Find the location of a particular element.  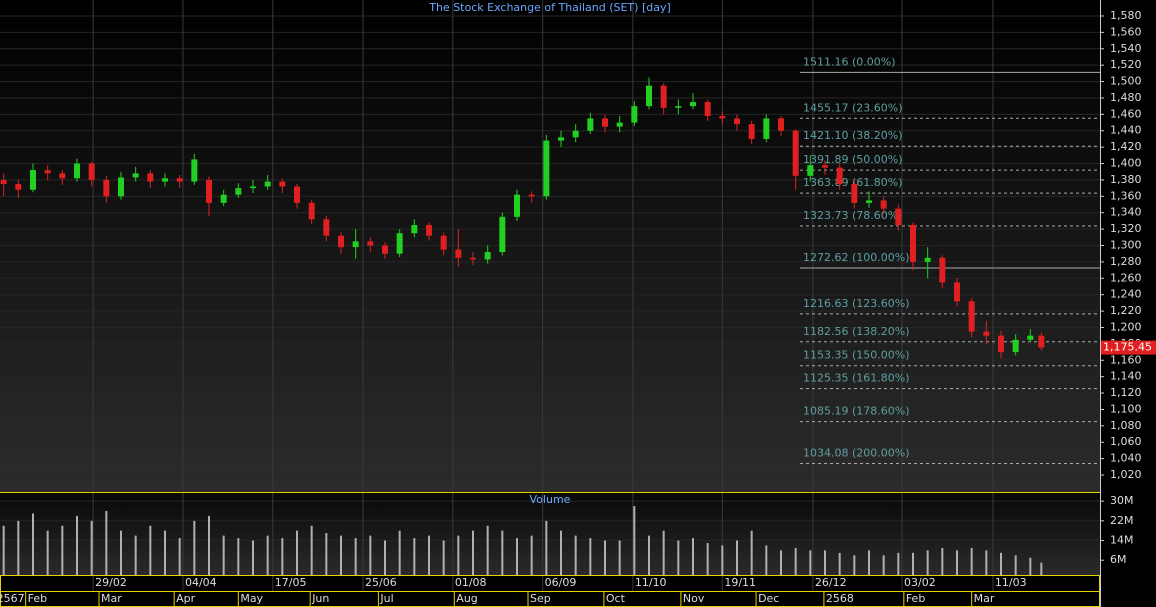

fib-label: 1511.16 (0.00%) is located at coordinates (849, 61).